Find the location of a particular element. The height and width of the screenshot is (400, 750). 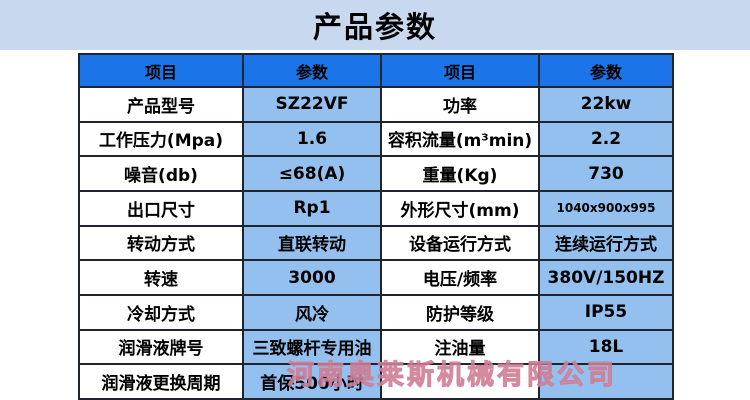

cell-item: 润滑液更换周期 is located at coordinates (161, 381).